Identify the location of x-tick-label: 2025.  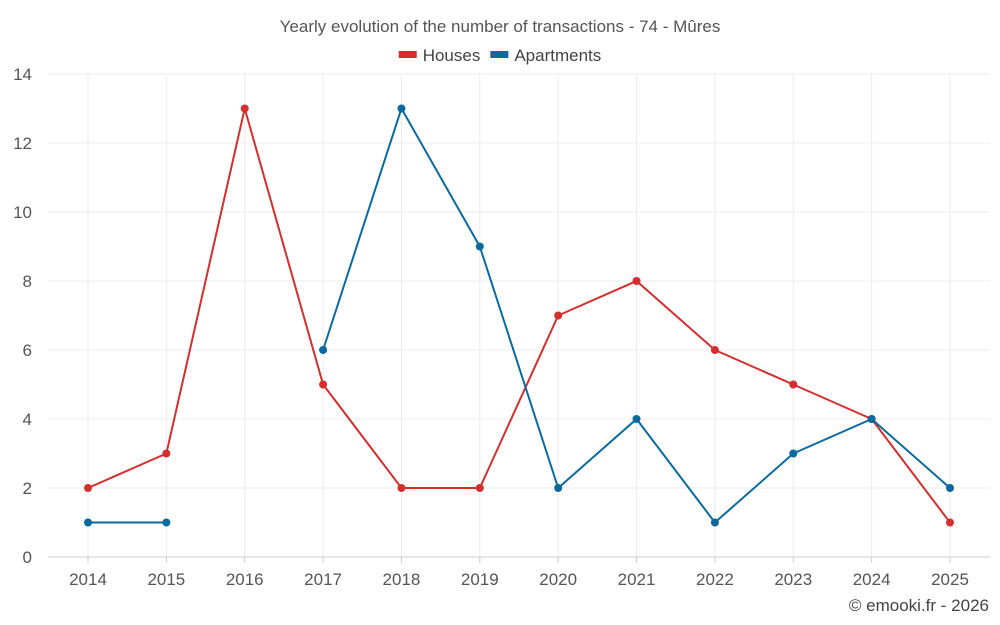
(950, 579).